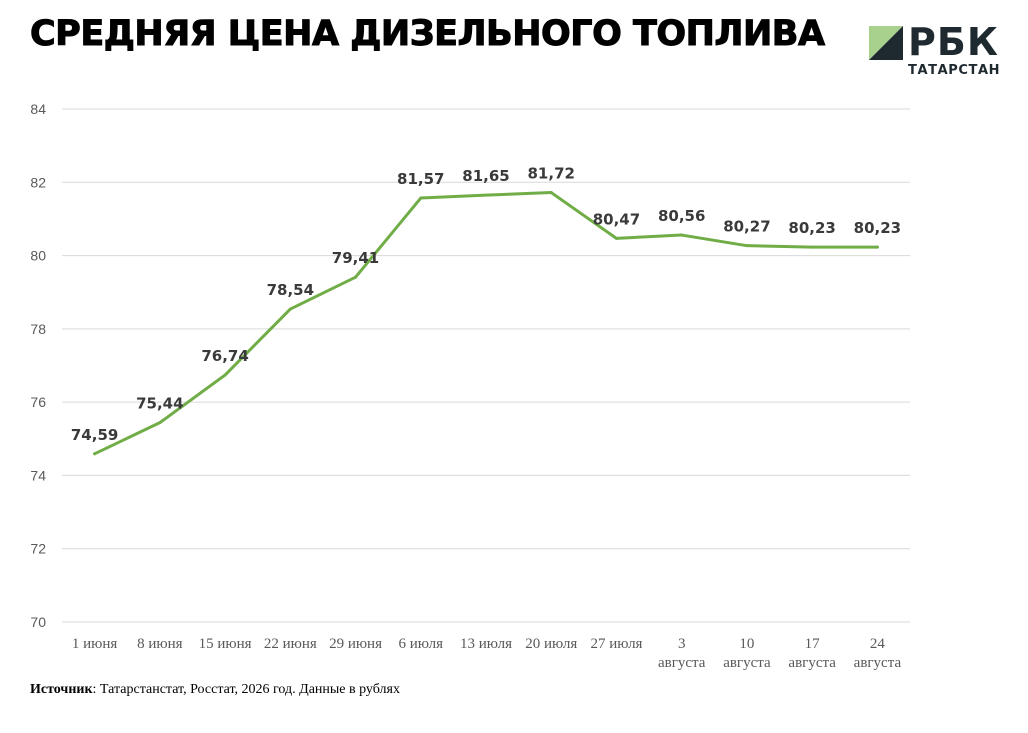 This screenshot has height=733, width=1028. What do you see at coordinates (813, 644) in the screenshot?
I see `x-tick-label-line: 17` at bounding box center [813, 644].